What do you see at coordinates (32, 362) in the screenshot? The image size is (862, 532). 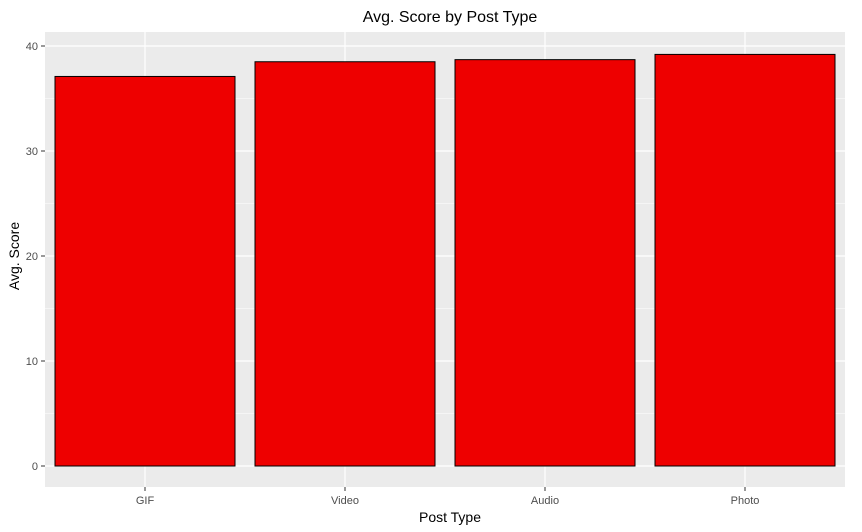 I see `y-tick-label: 10` at bounding box center [32, 362].